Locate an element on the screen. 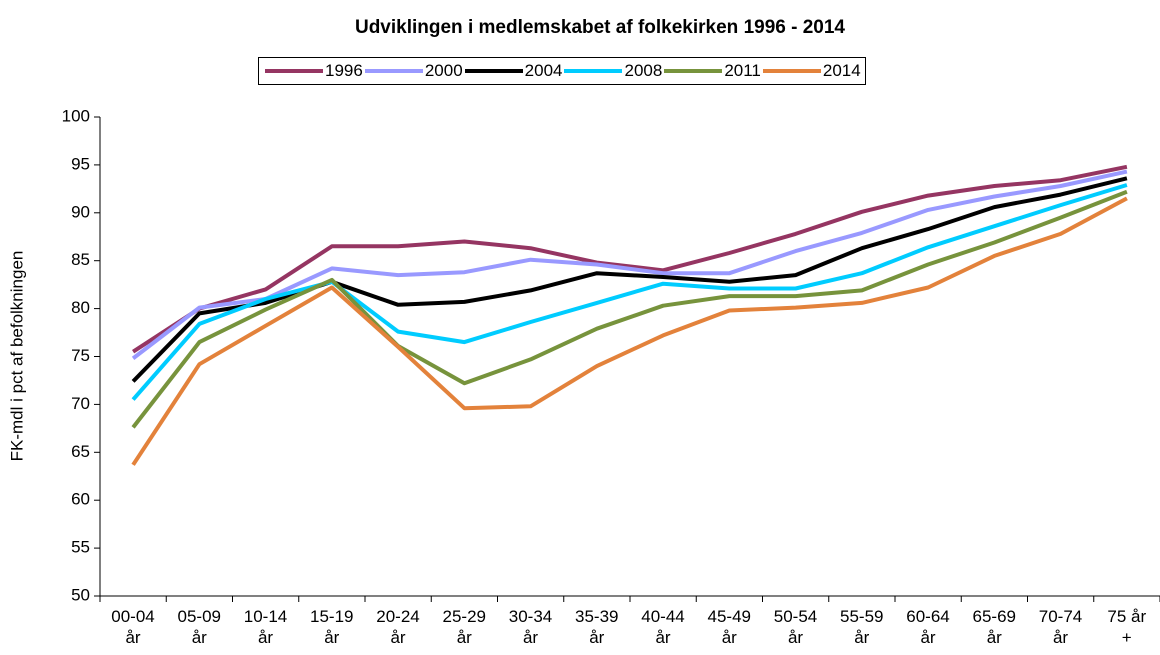 The width and height of the screenshot is (1160, 655). legend-label: 2011 is located at coordinates (742, 70).